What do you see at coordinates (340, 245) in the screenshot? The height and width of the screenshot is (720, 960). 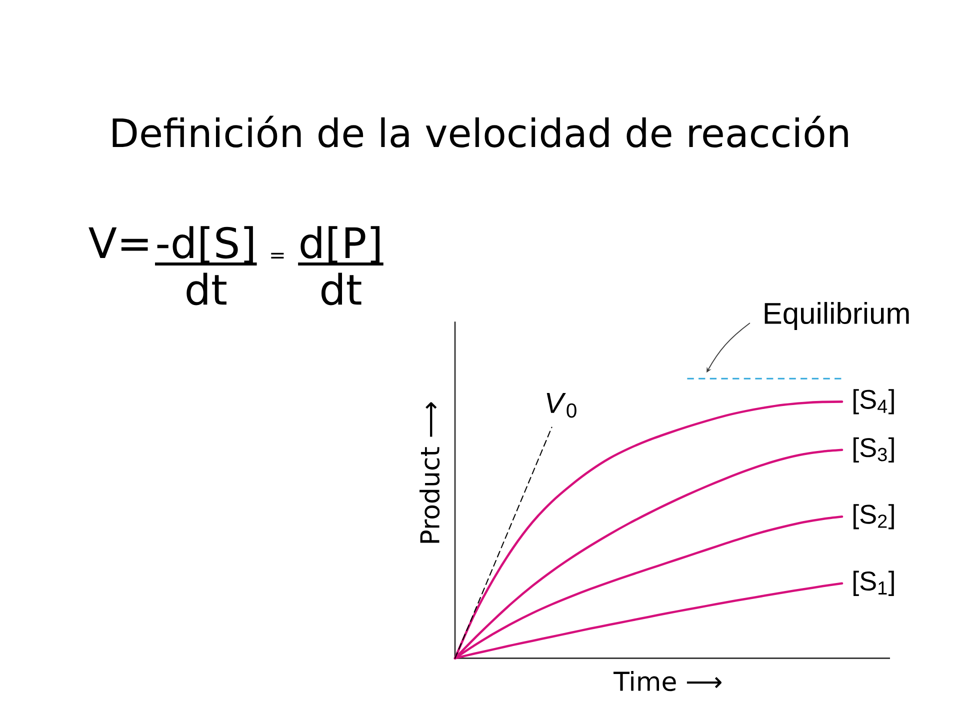 I see `text: d[P]` at bounding box center [340, 245].